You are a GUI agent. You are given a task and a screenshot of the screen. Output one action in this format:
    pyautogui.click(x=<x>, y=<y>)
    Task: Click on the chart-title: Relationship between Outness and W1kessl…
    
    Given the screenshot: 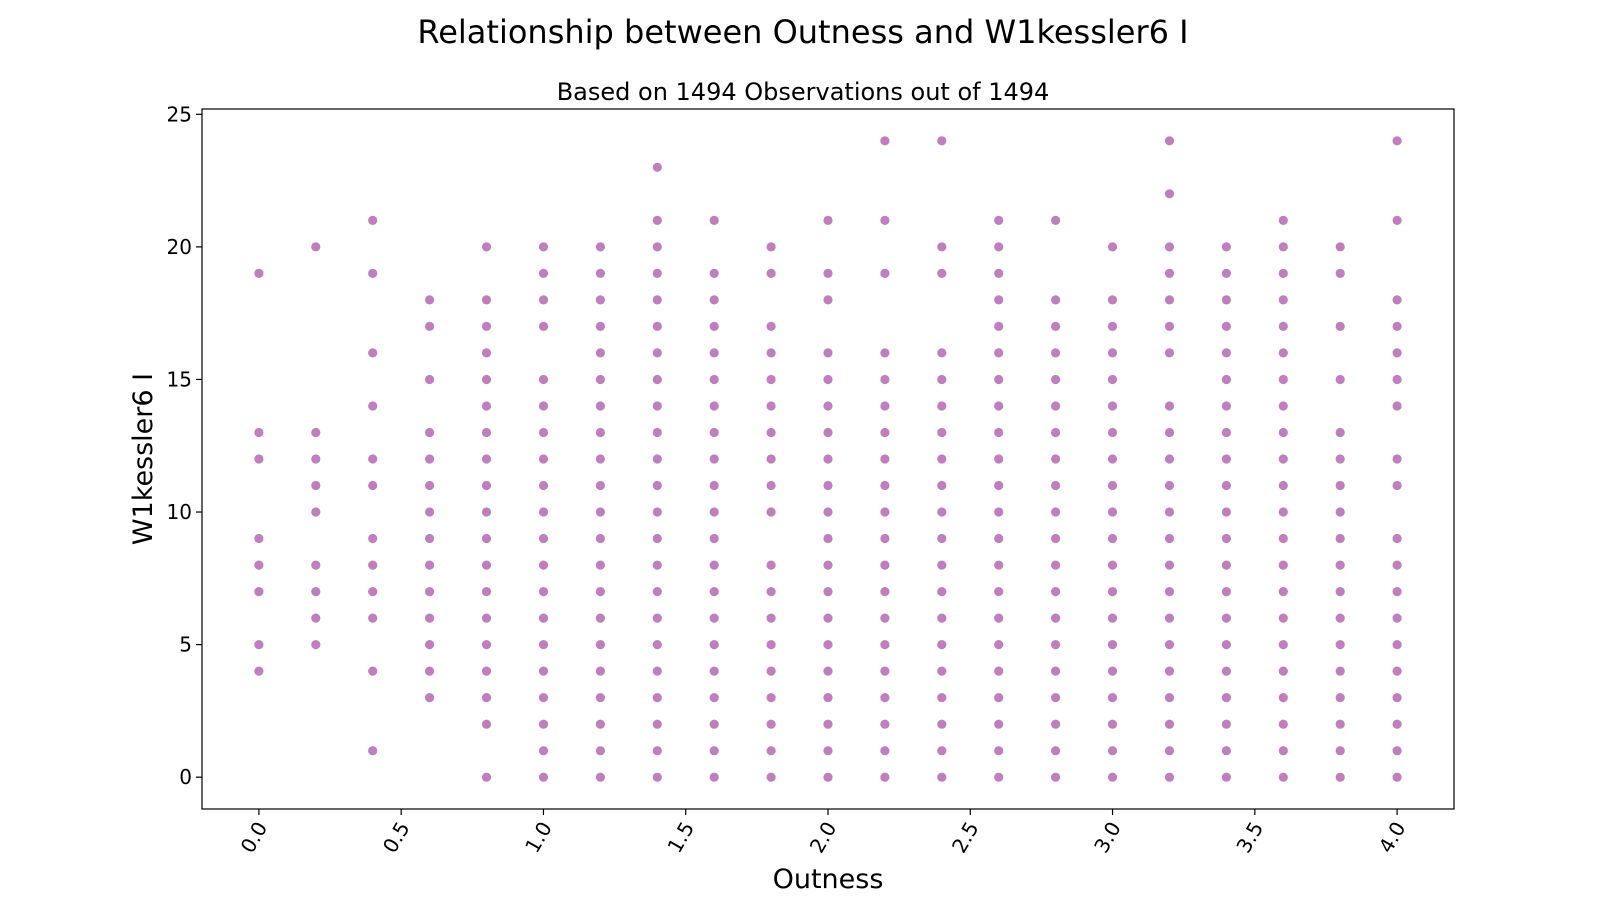 What is the action you would take?
    pyautogui.click(x=802, y=32)
    